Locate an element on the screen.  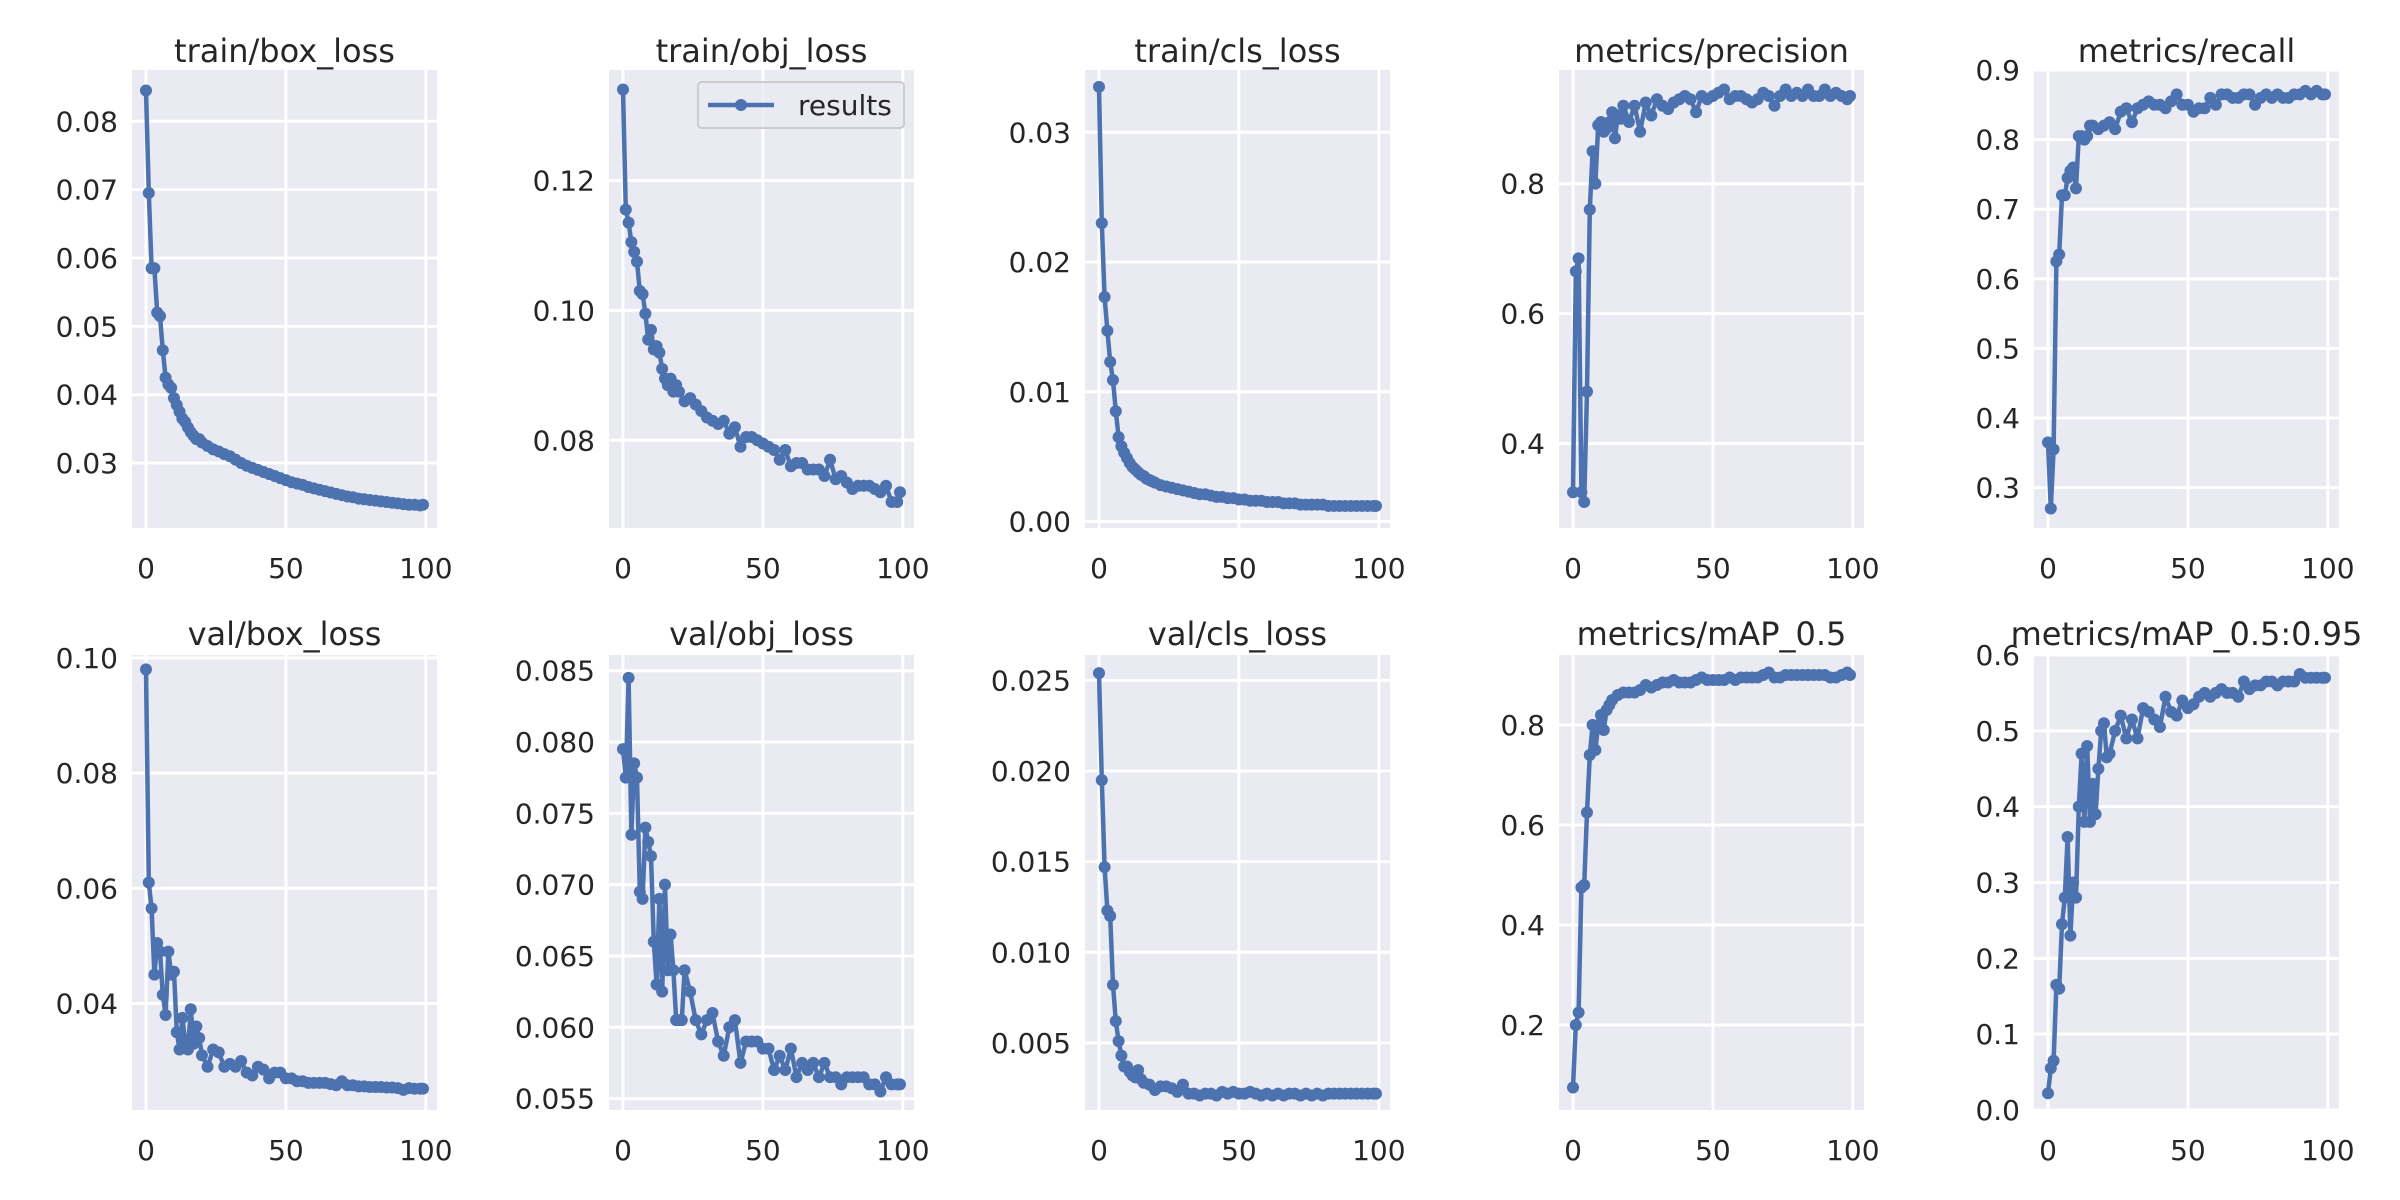
subplot-metrics-map-0-5: metrics/mAP_0.5 0 50 100 0.2 0.4 0.6 0.8 is located at coordinates (1689, 891).